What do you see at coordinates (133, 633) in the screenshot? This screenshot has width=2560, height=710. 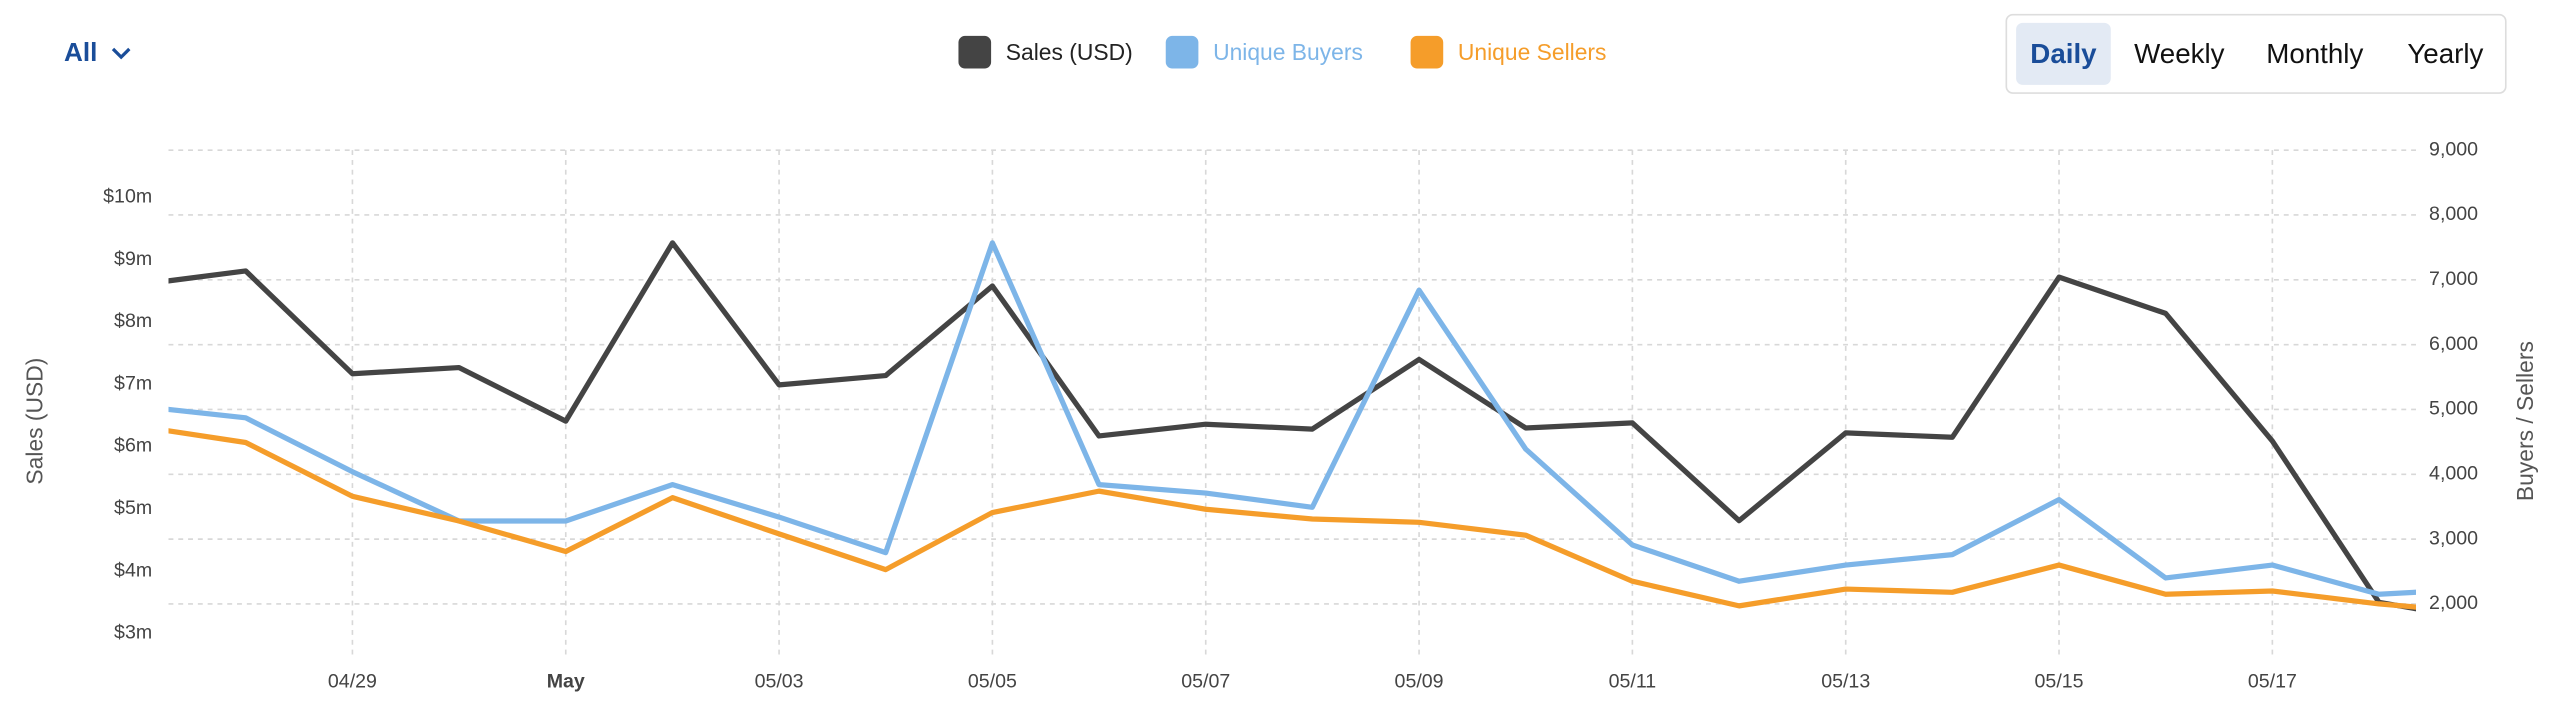 I see `y-tick-label: $3m` at bounding box center [133, 633].